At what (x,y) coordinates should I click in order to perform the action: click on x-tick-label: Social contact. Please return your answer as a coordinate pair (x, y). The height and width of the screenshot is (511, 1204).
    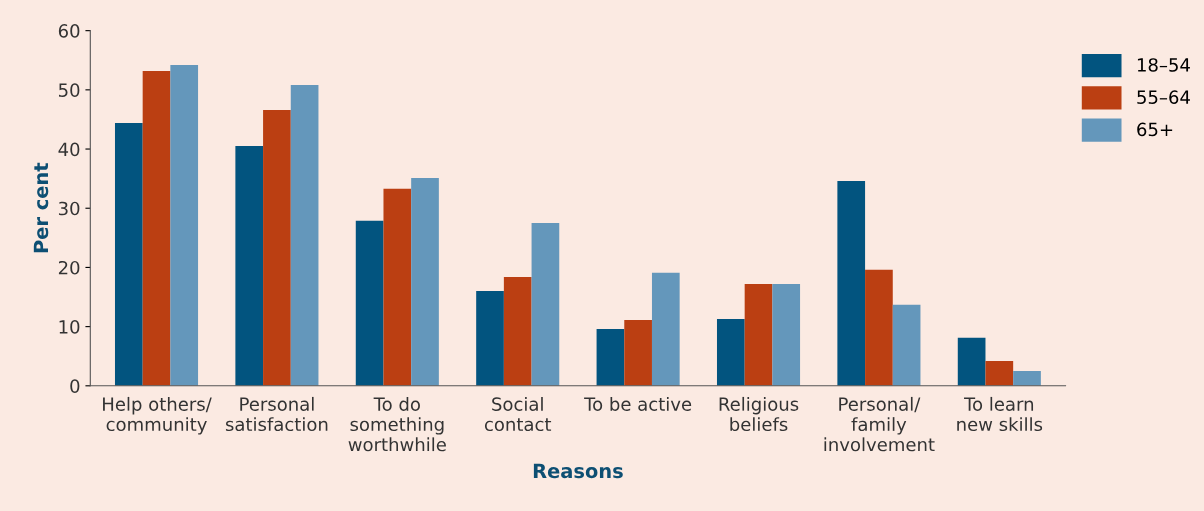
    Looking at the image, I should click on (518, 414).